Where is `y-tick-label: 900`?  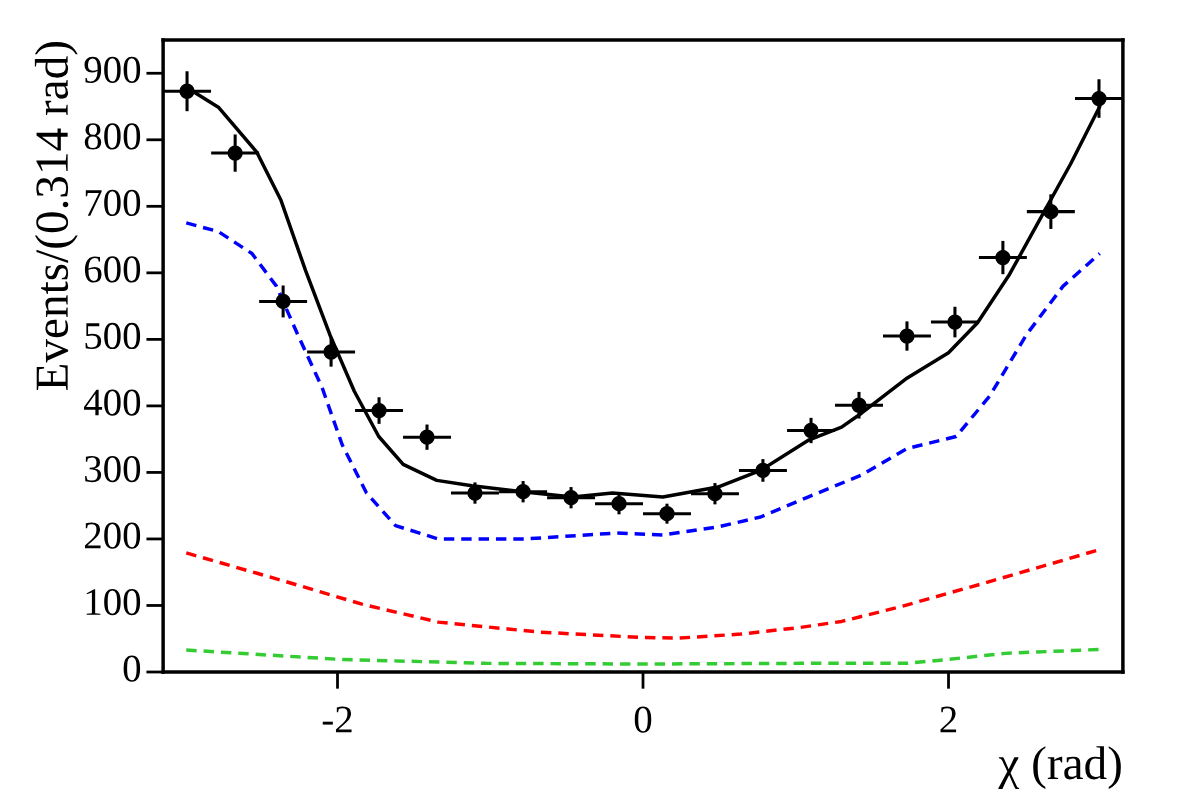 y-tick-label: 900 is located at coordinates (112, 69).